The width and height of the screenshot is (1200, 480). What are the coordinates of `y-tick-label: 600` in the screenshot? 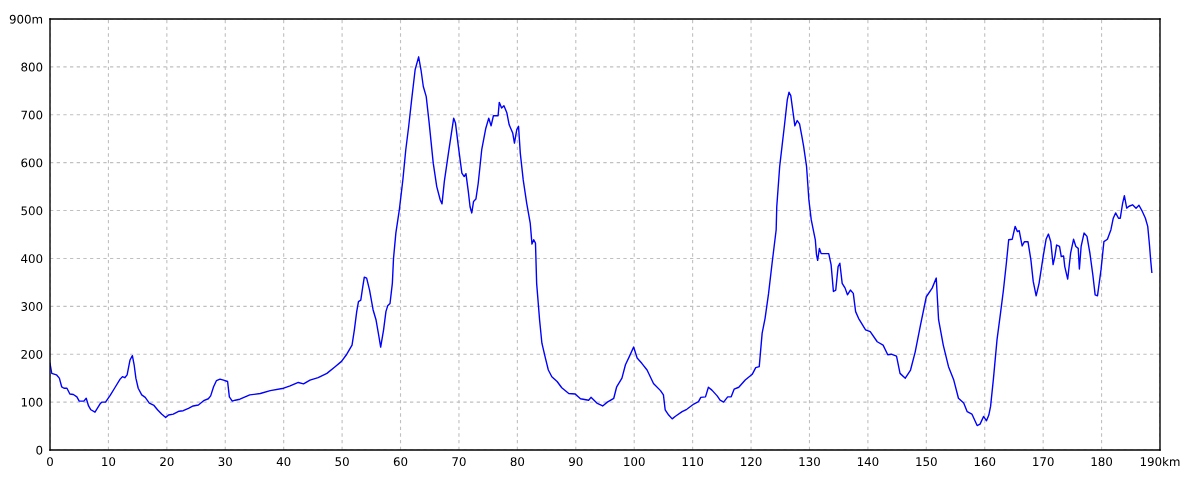 It's located at (32, 163).